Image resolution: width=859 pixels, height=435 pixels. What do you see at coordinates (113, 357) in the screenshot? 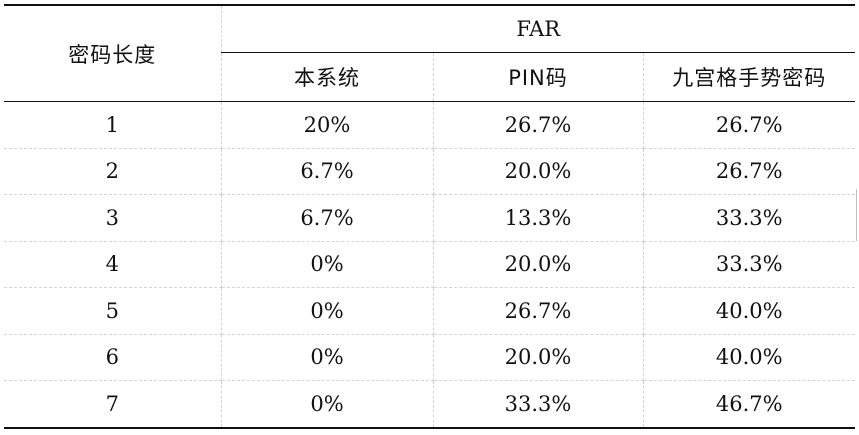
I see `row-length-cell: 6` at bounding box center [113, 357].